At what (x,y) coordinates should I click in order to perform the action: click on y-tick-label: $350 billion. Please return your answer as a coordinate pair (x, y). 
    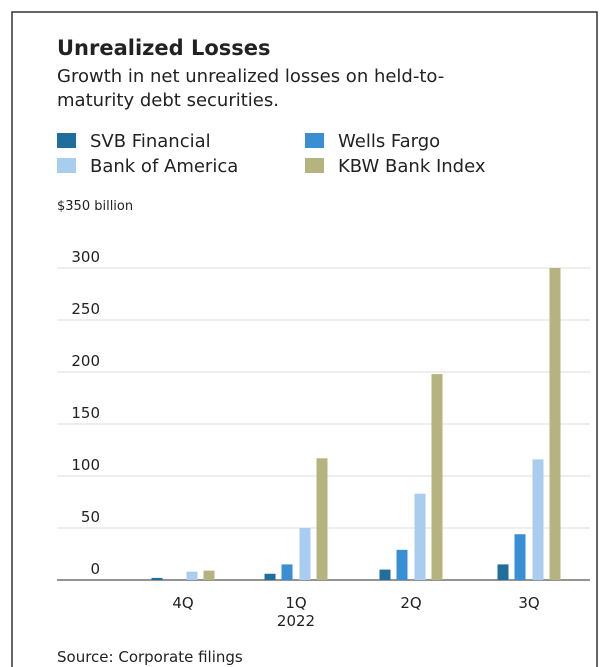
    Looking at the image, I should click on (95, 206).